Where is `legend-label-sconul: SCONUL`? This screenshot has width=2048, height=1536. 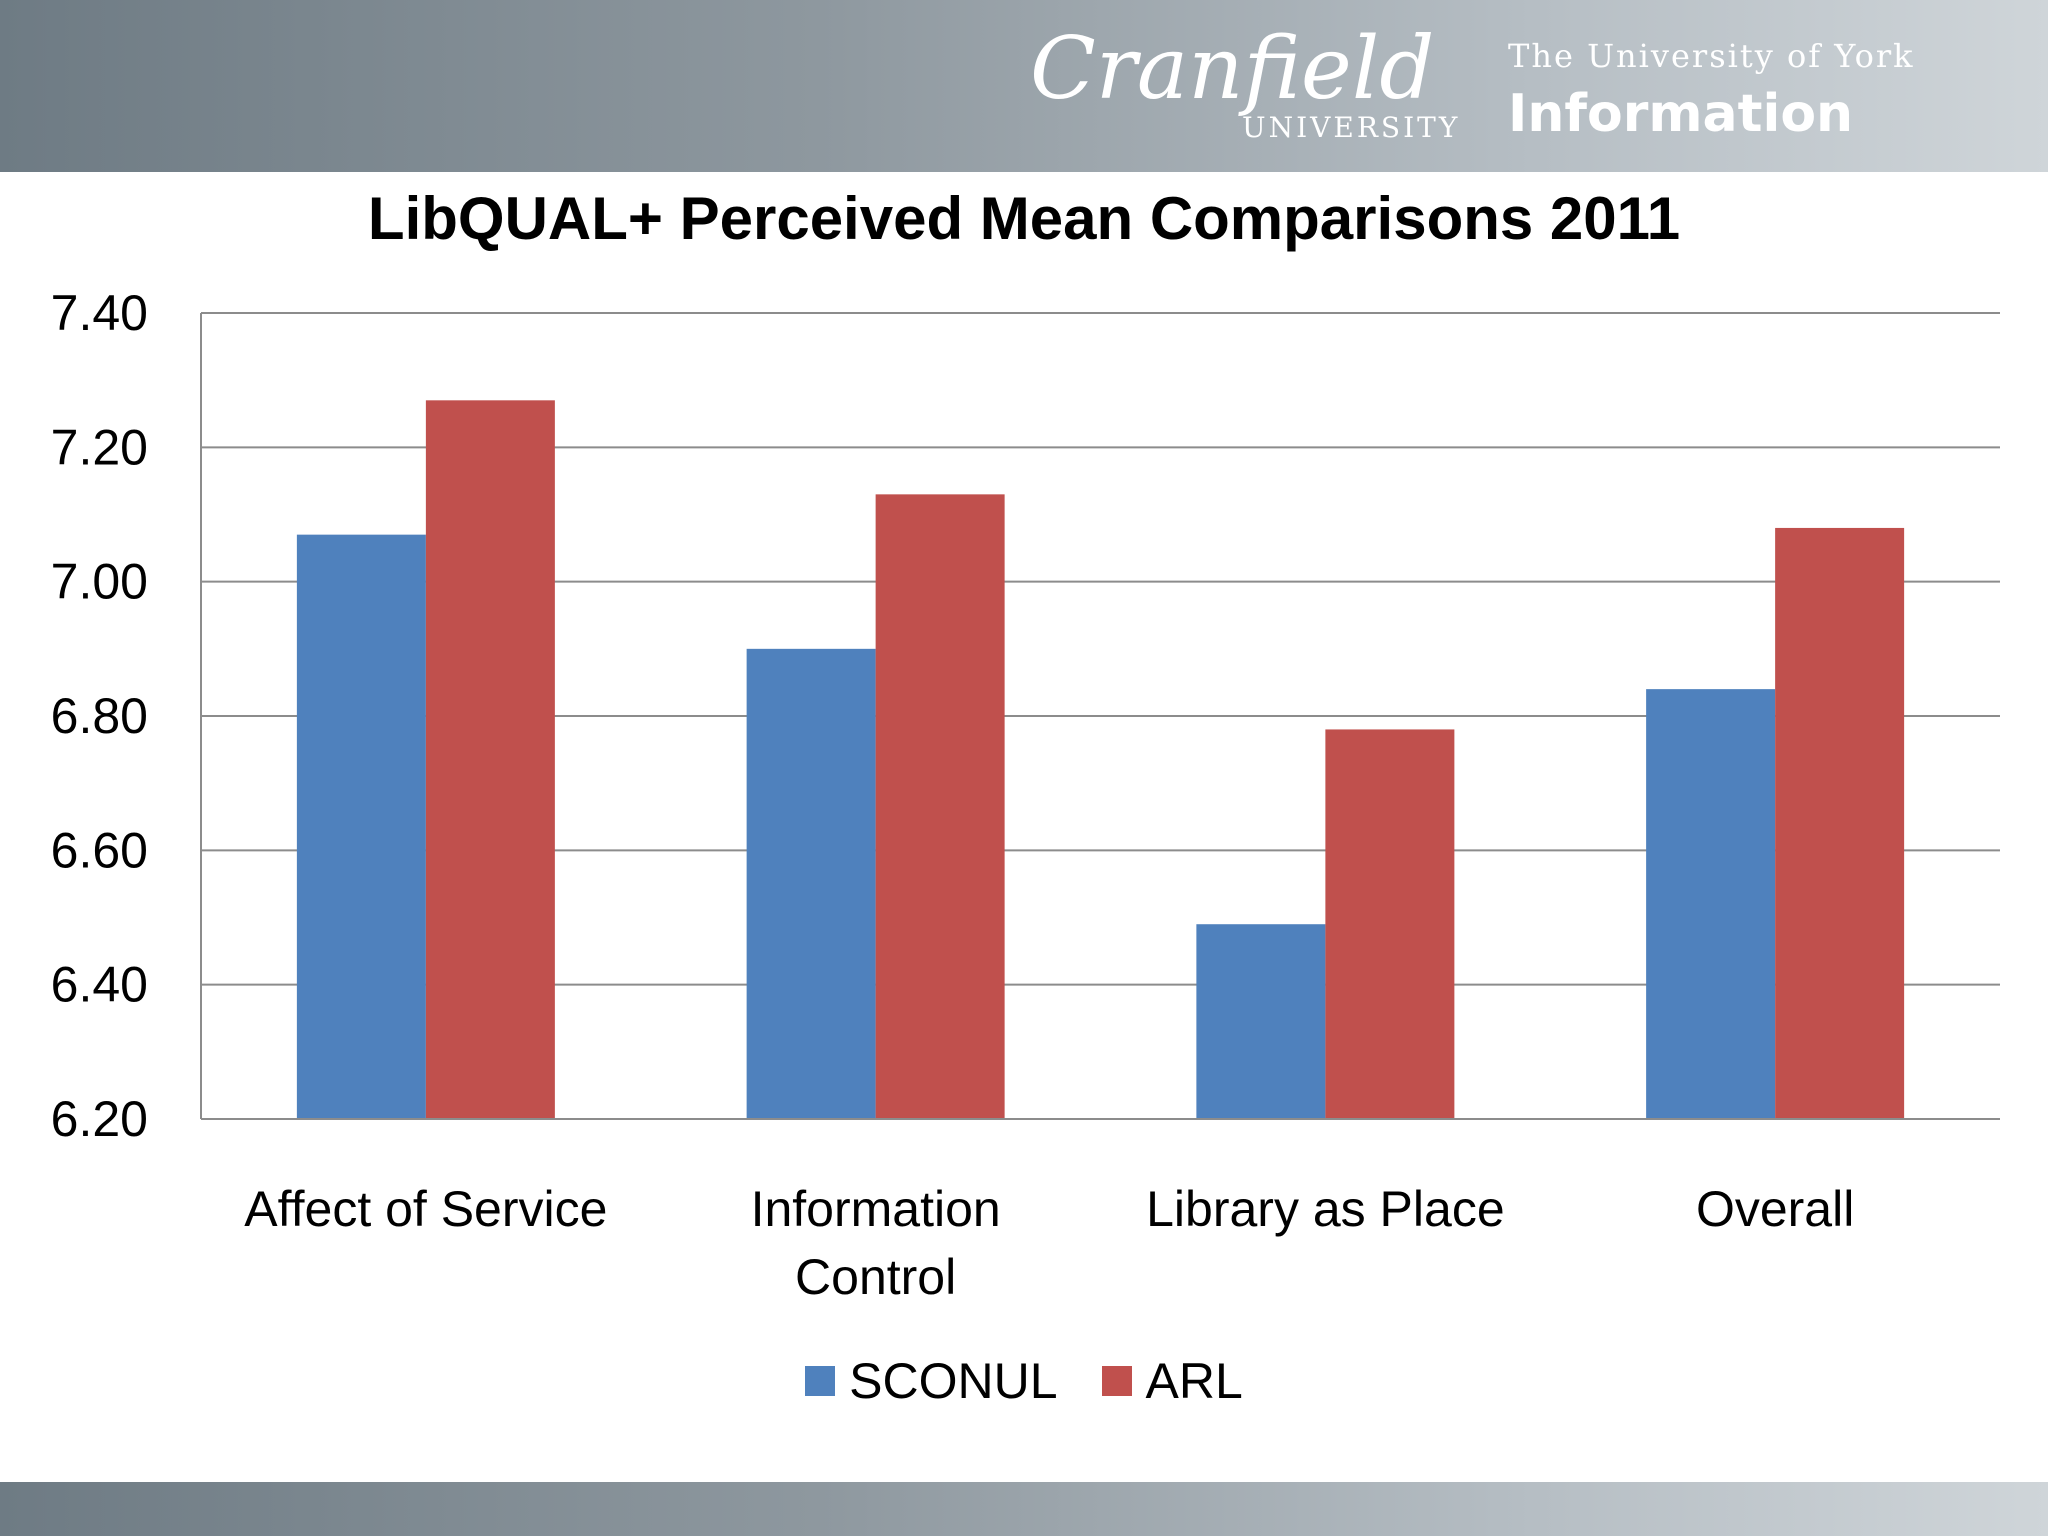 legend-label-sconul: SCONUL is located at coordinates (953, 1381).